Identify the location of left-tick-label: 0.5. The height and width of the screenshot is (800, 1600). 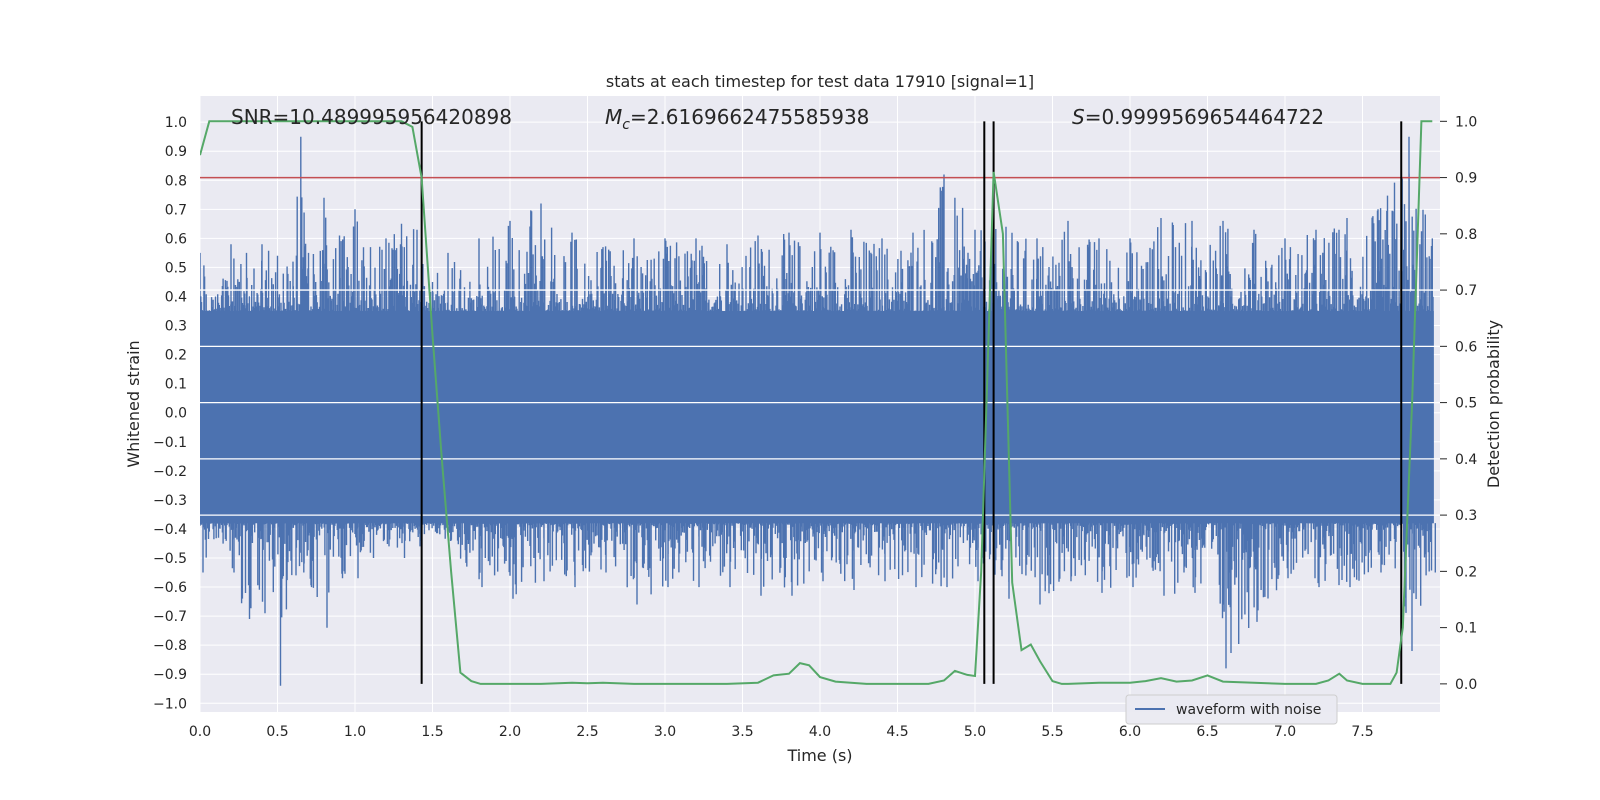
(176, 268).